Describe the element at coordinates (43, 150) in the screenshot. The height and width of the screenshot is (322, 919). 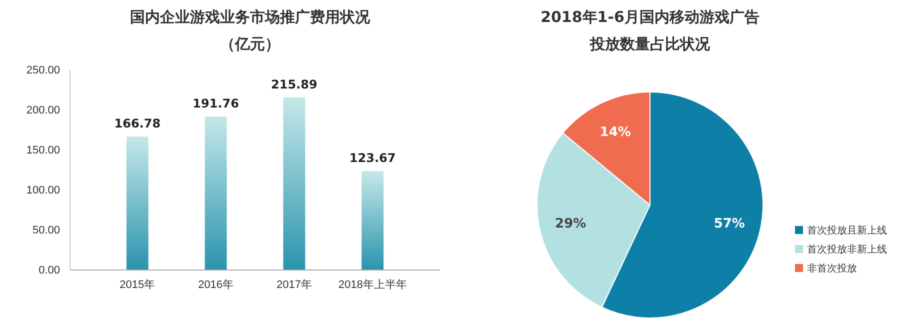
I see `y-tick-label: 150.00` at that location.